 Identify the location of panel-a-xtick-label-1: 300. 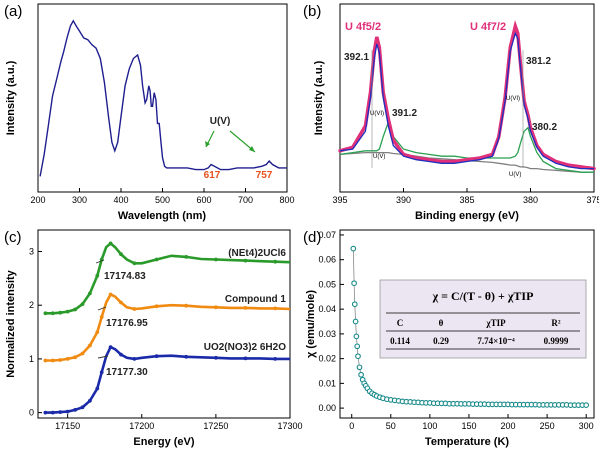
(79, 200).